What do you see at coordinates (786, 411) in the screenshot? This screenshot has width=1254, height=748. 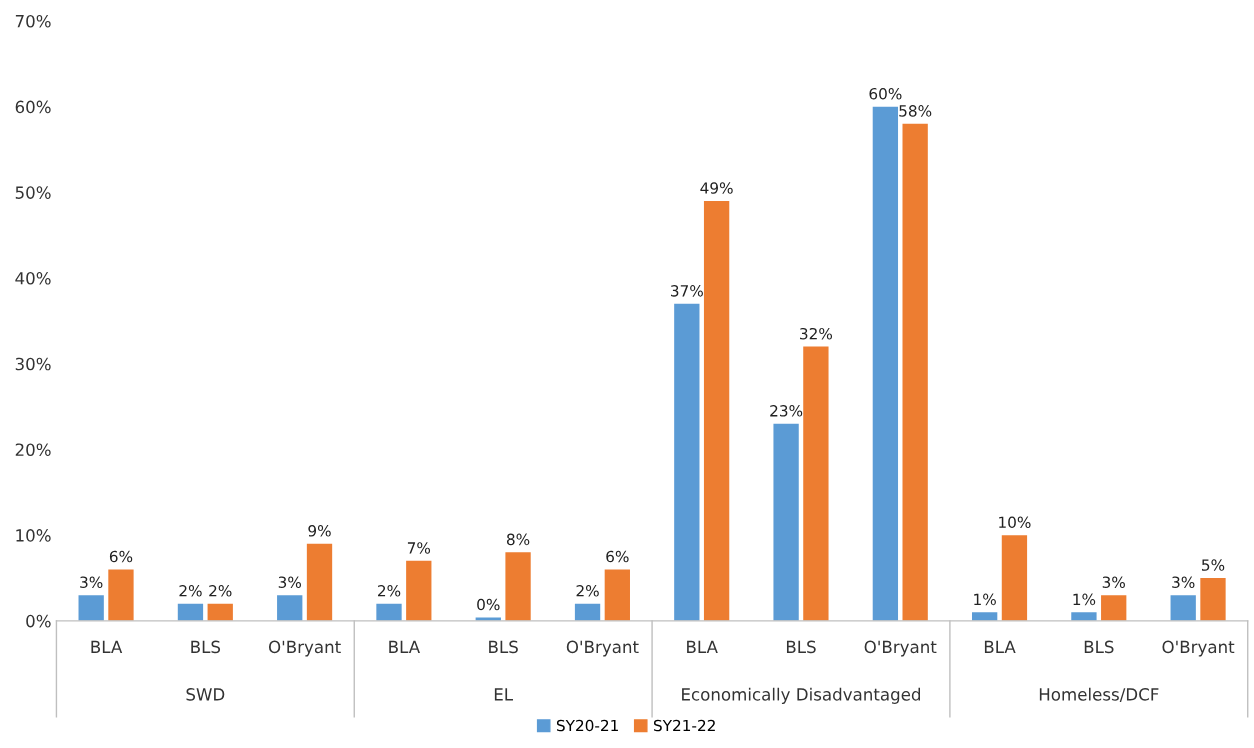 I see `data-label: 23%` at bounding box center [786, 411].